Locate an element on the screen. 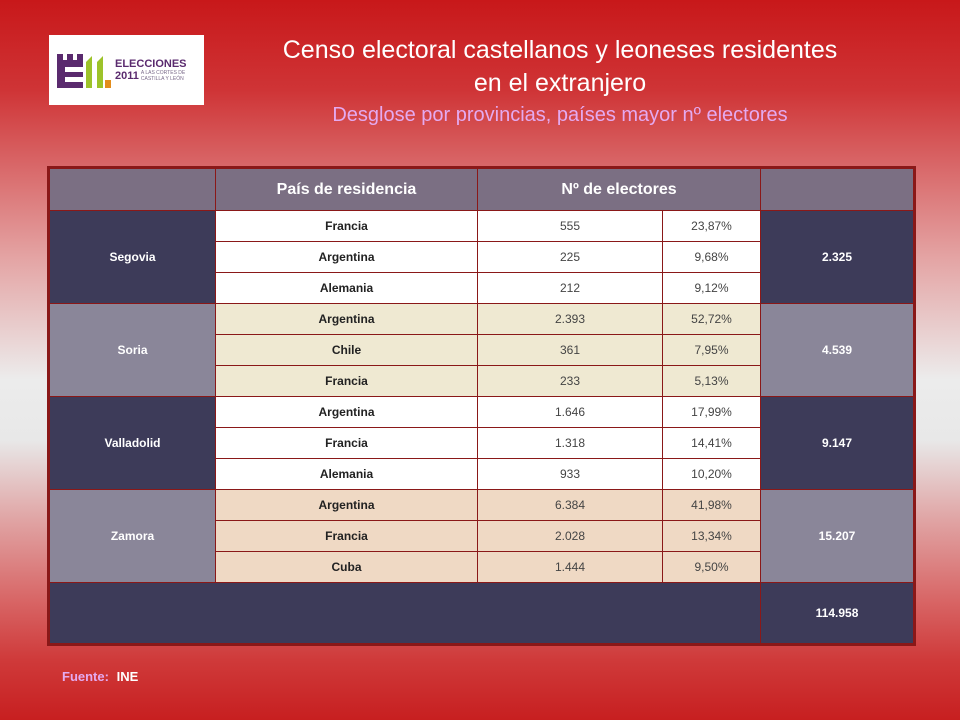  electors-cell: 1.318 is located at coordinates (570, 443).